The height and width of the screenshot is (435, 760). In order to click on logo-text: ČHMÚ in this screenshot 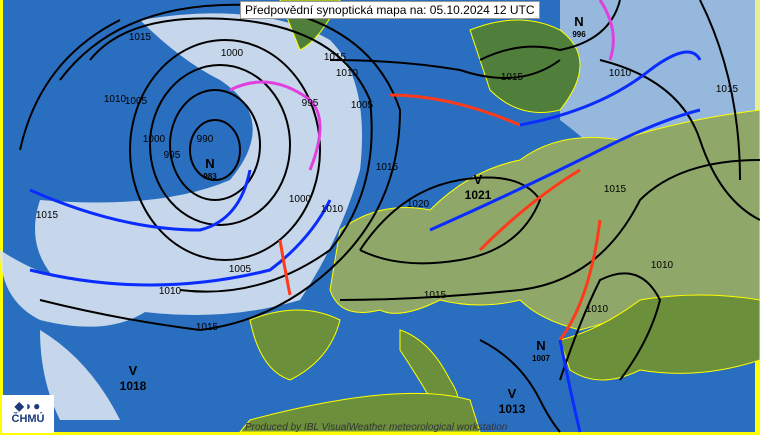, I will do `click(28, 419)`.